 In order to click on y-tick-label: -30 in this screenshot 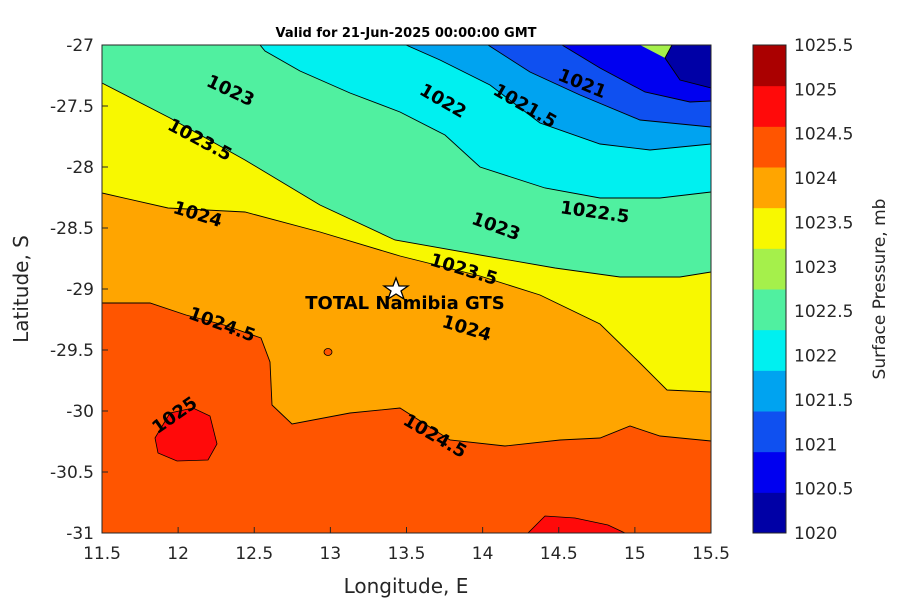, I will do `click(80, 412)`.